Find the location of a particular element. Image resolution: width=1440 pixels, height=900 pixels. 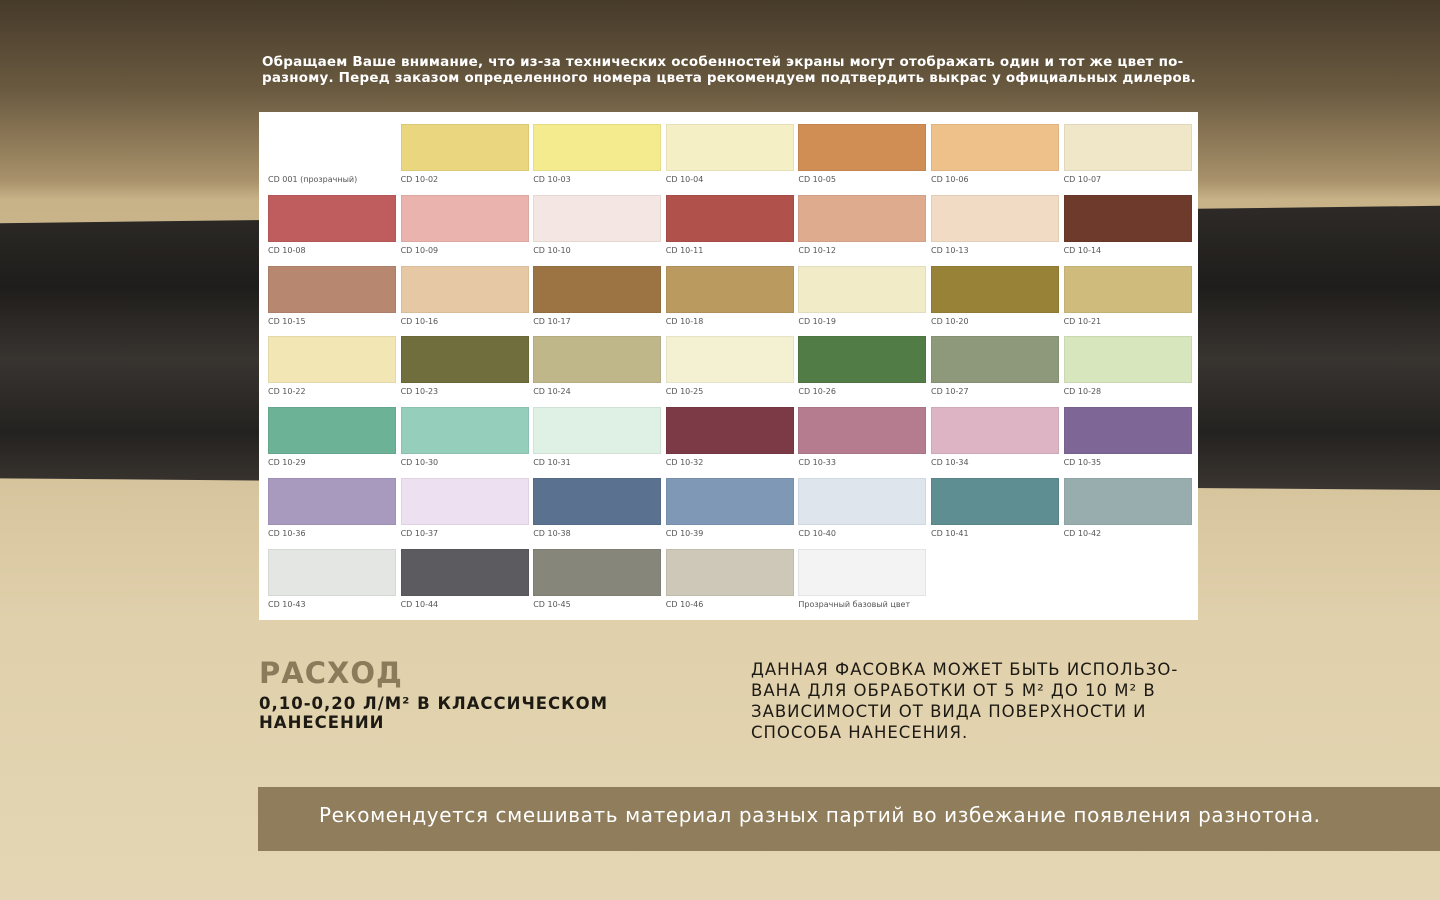

color-swatch: CD 10-37 is located at coordinates (464, 508).